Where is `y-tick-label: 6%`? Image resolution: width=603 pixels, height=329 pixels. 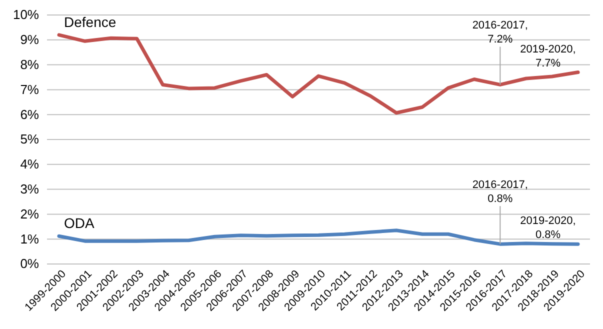 y-tick-label: 6% is located at coordinates (30, 114).